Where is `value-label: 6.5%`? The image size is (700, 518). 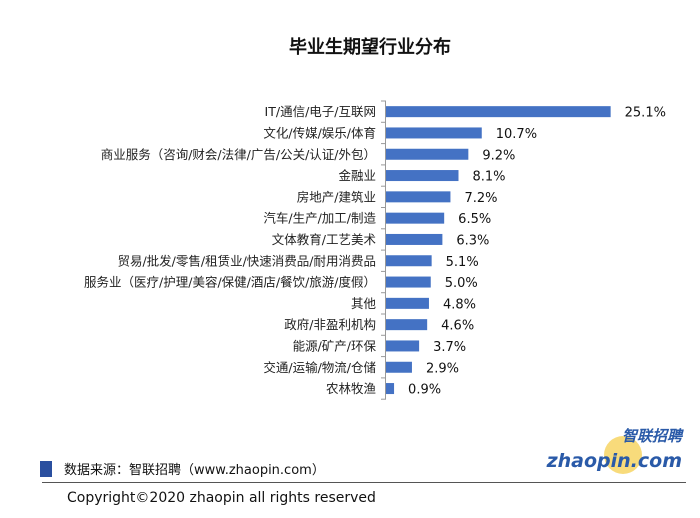 value-label: 6.5% is located at coordinates (474, 219).